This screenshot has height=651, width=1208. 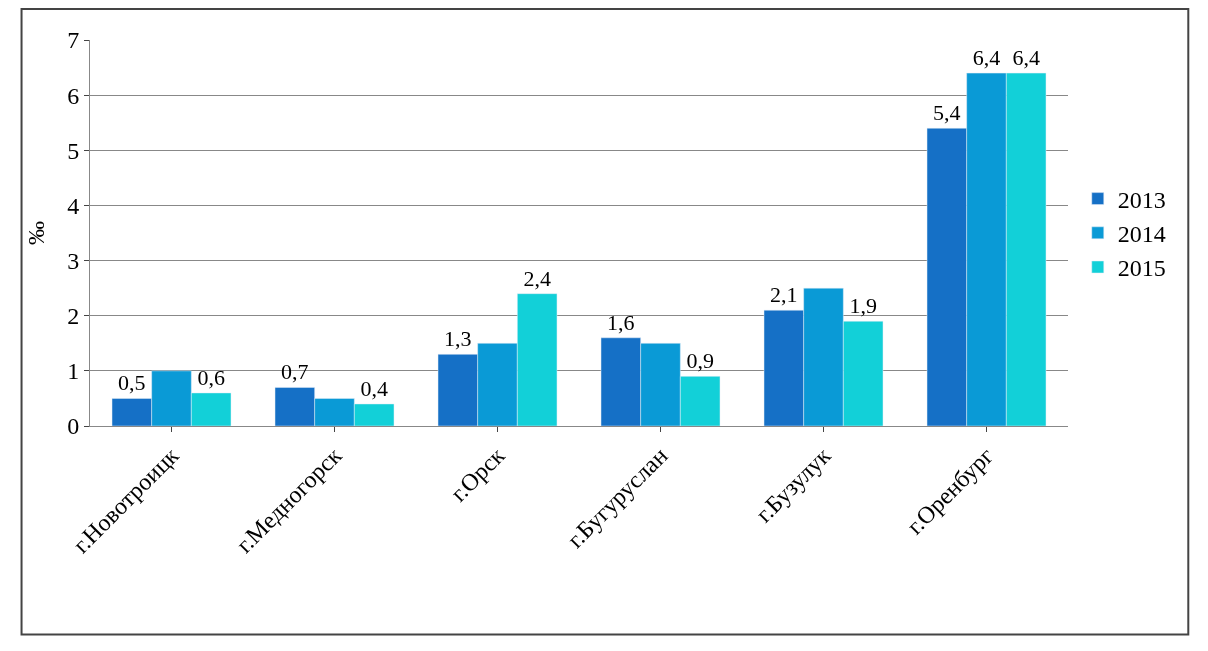 I want to click on data-label: 0,9, so click(x=700, y=361).